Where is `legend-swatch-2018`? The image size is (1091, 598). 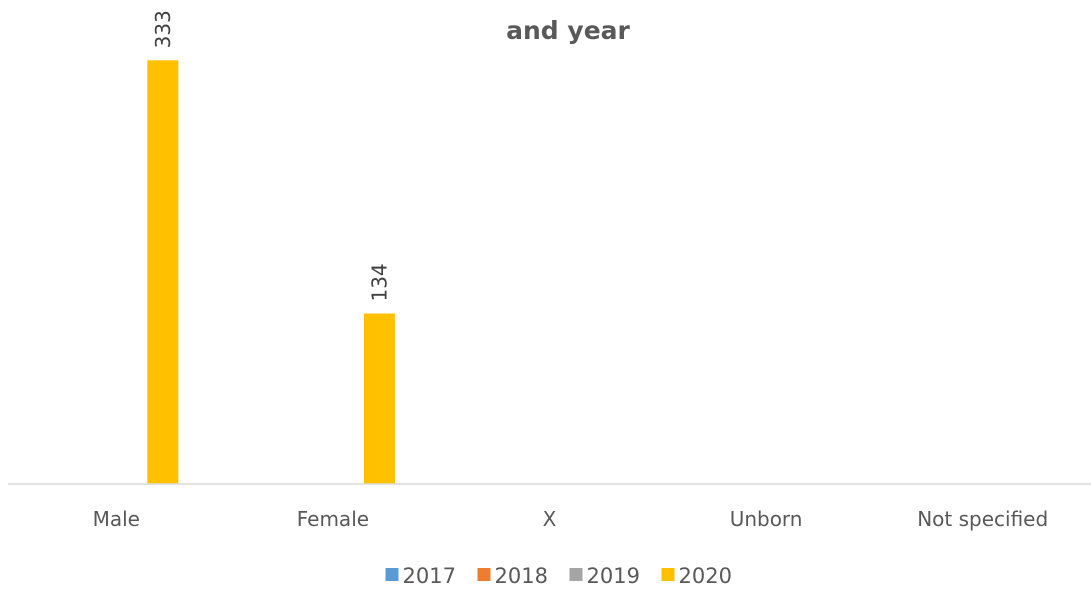
legend-swatch-2018 is located at coordinates (484, 574).